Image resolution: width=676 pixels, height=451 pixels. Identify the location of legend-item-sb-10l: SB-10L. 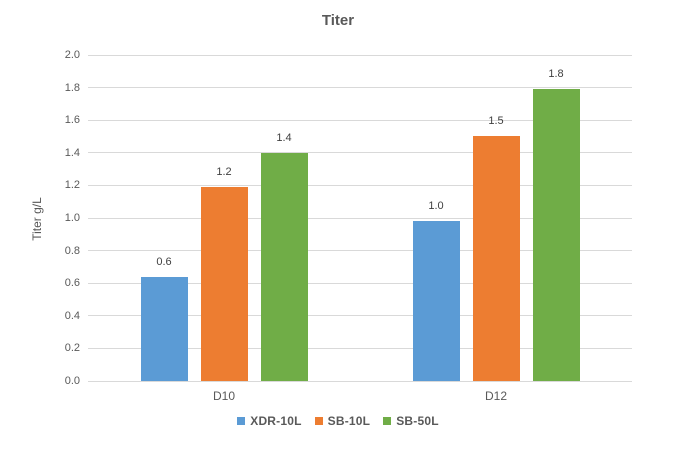
(342, 421).